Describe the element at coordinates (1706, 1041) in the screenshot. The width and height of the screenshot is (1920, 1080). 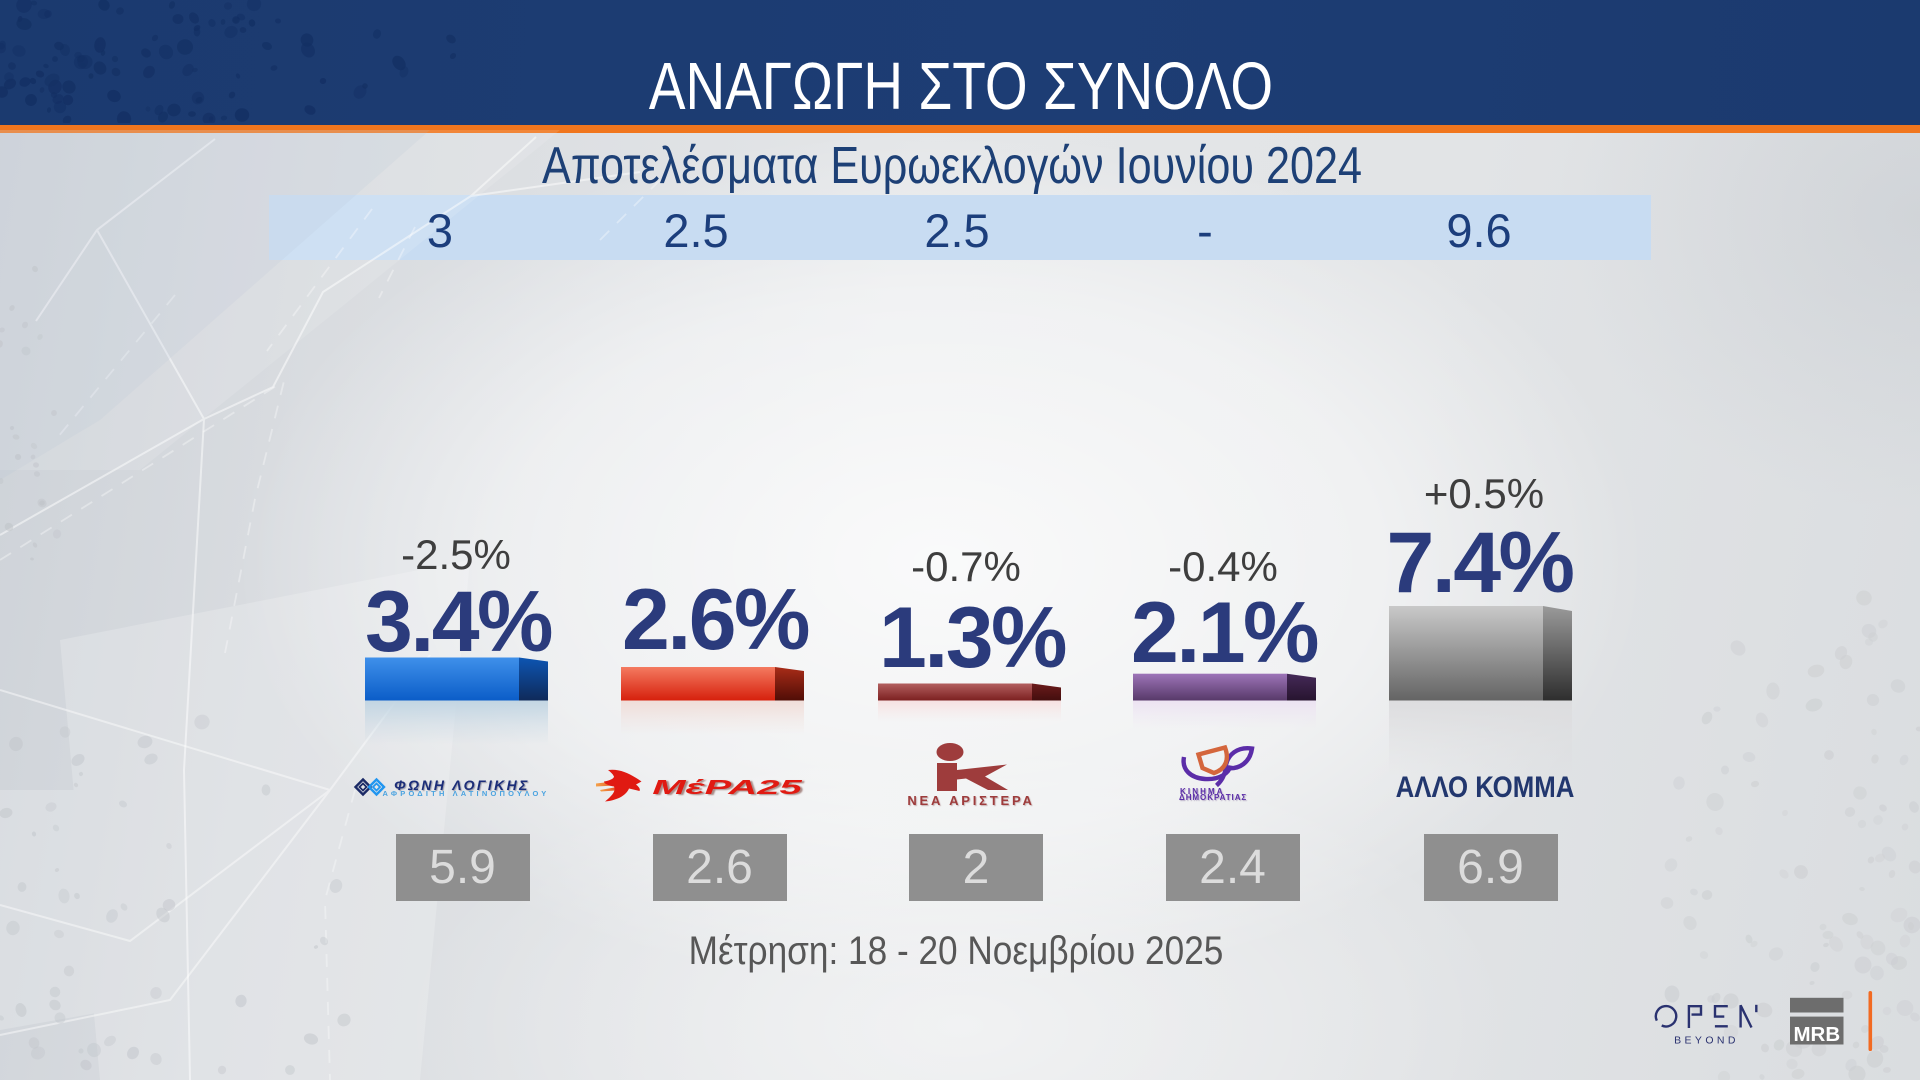
I see `svg-text: BEYOND` at that location.